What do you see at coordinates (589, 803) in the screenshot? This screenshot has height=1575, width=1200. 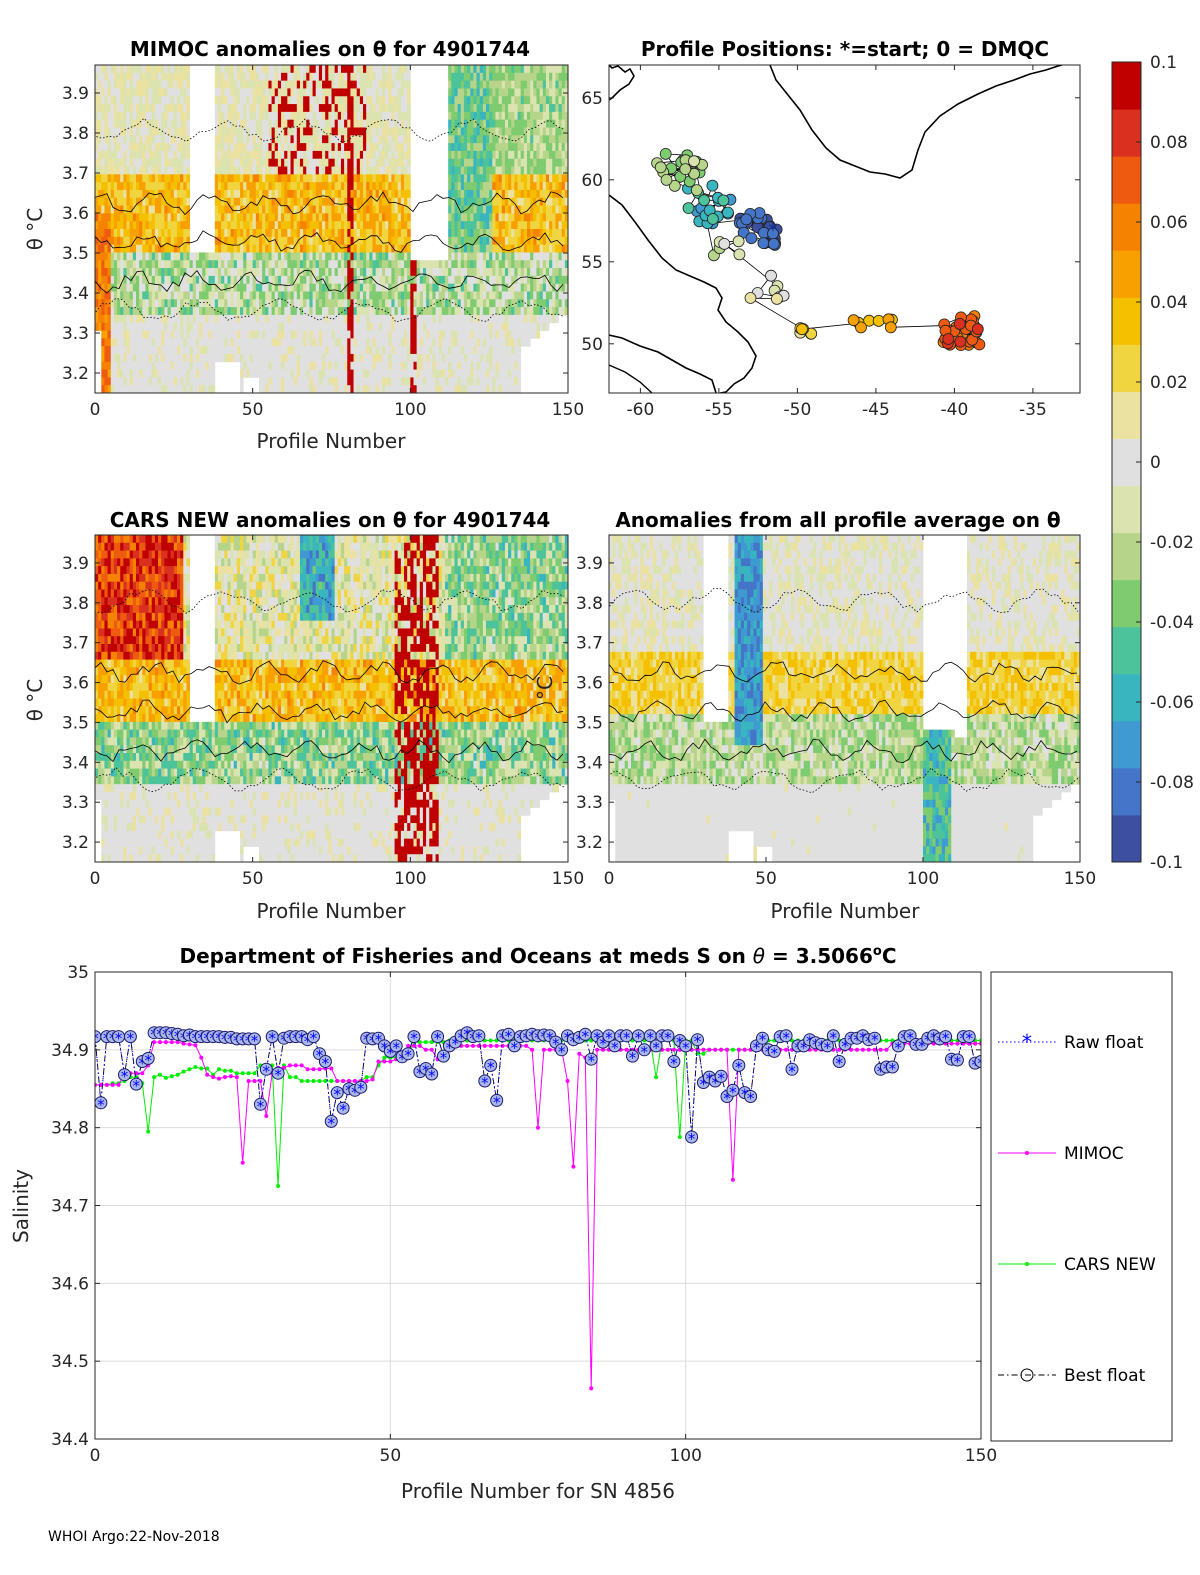 I see `y-tick-label: 3.3` at bounding box center [589, 803].